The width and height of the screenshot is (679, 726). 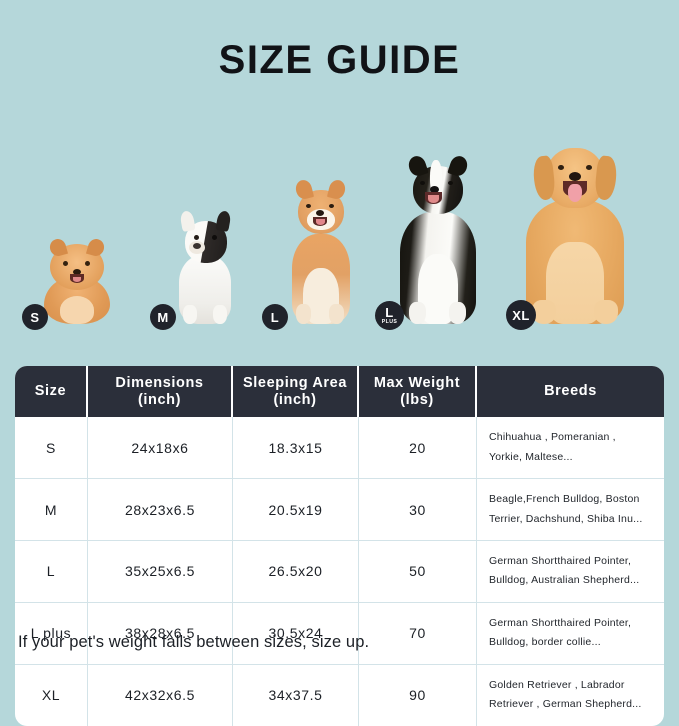 What do you see at coordinates (51, 695) in the screenshot?
I see `cell-size: XL` at bounding box center [51, 695].